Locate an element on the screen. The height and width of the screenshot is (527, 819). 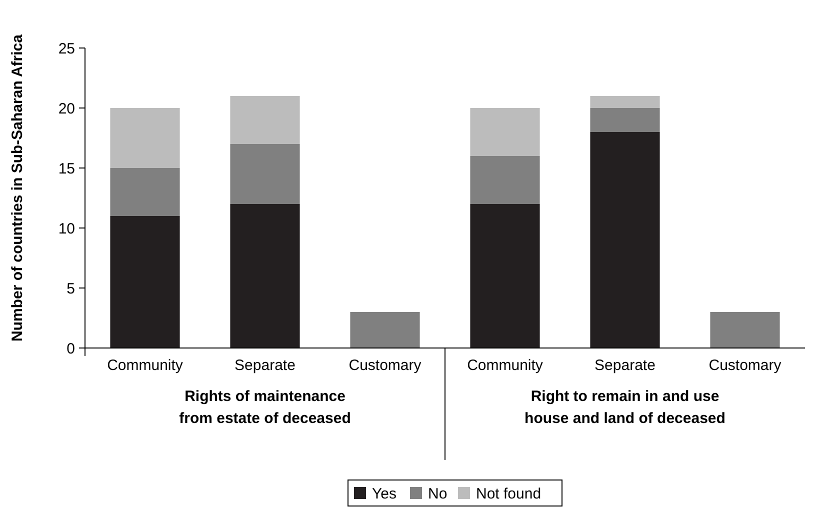
y-tick-label: 15 is located at coordinates (66, 169).